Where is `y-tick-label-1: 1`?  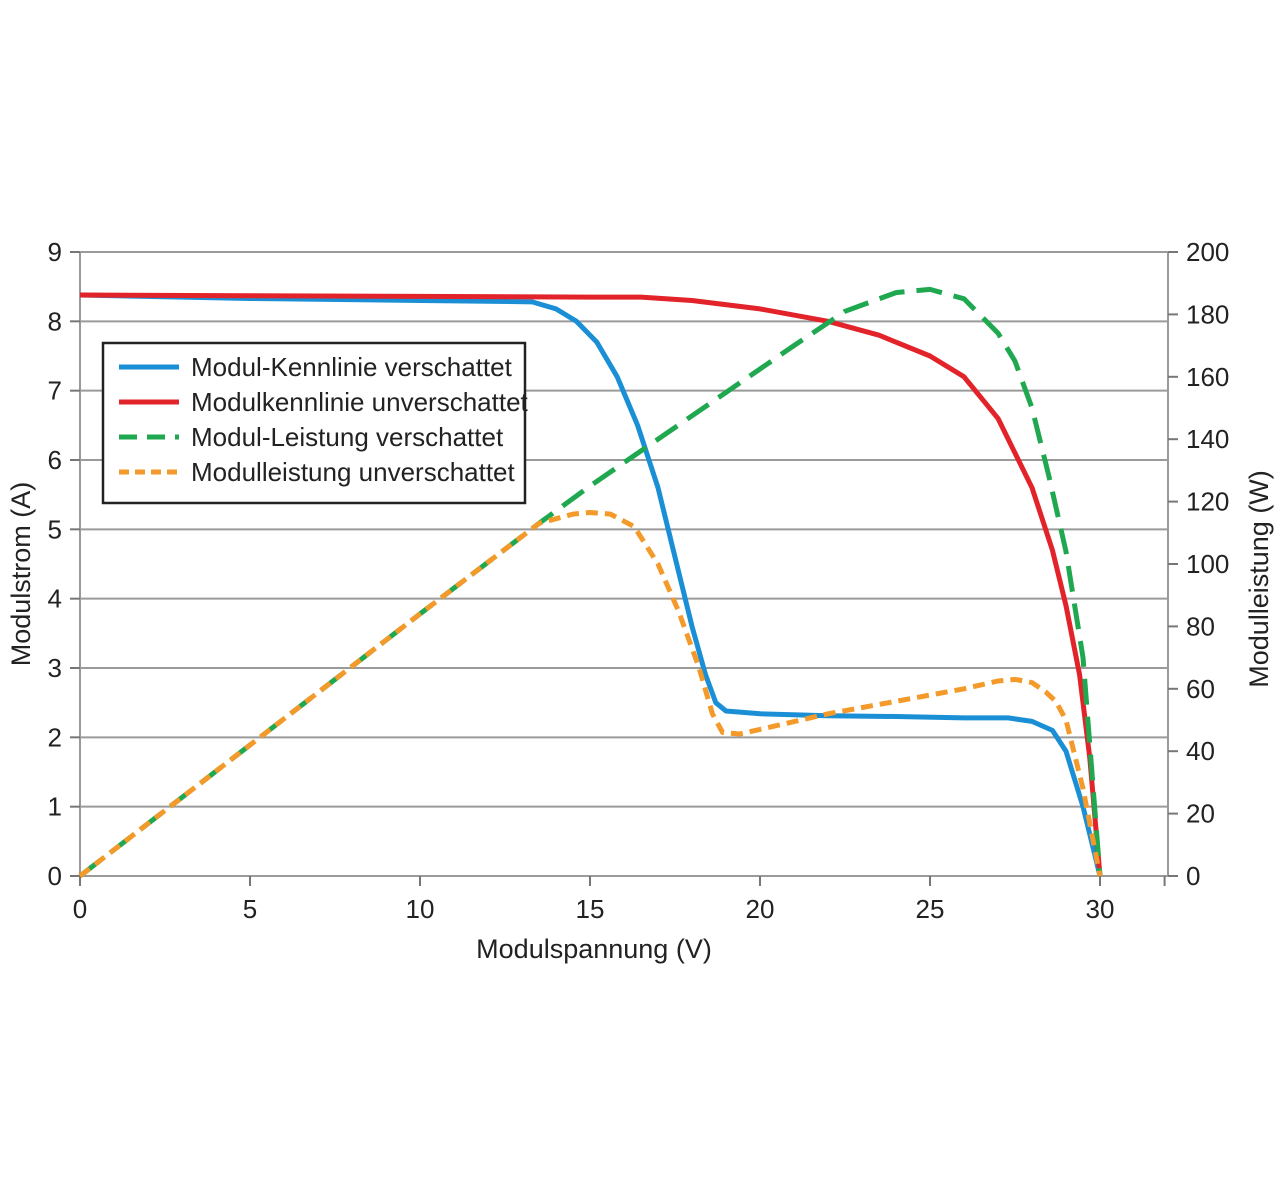
y-tick-label-1: 1 is located at coordinates (55, 807).